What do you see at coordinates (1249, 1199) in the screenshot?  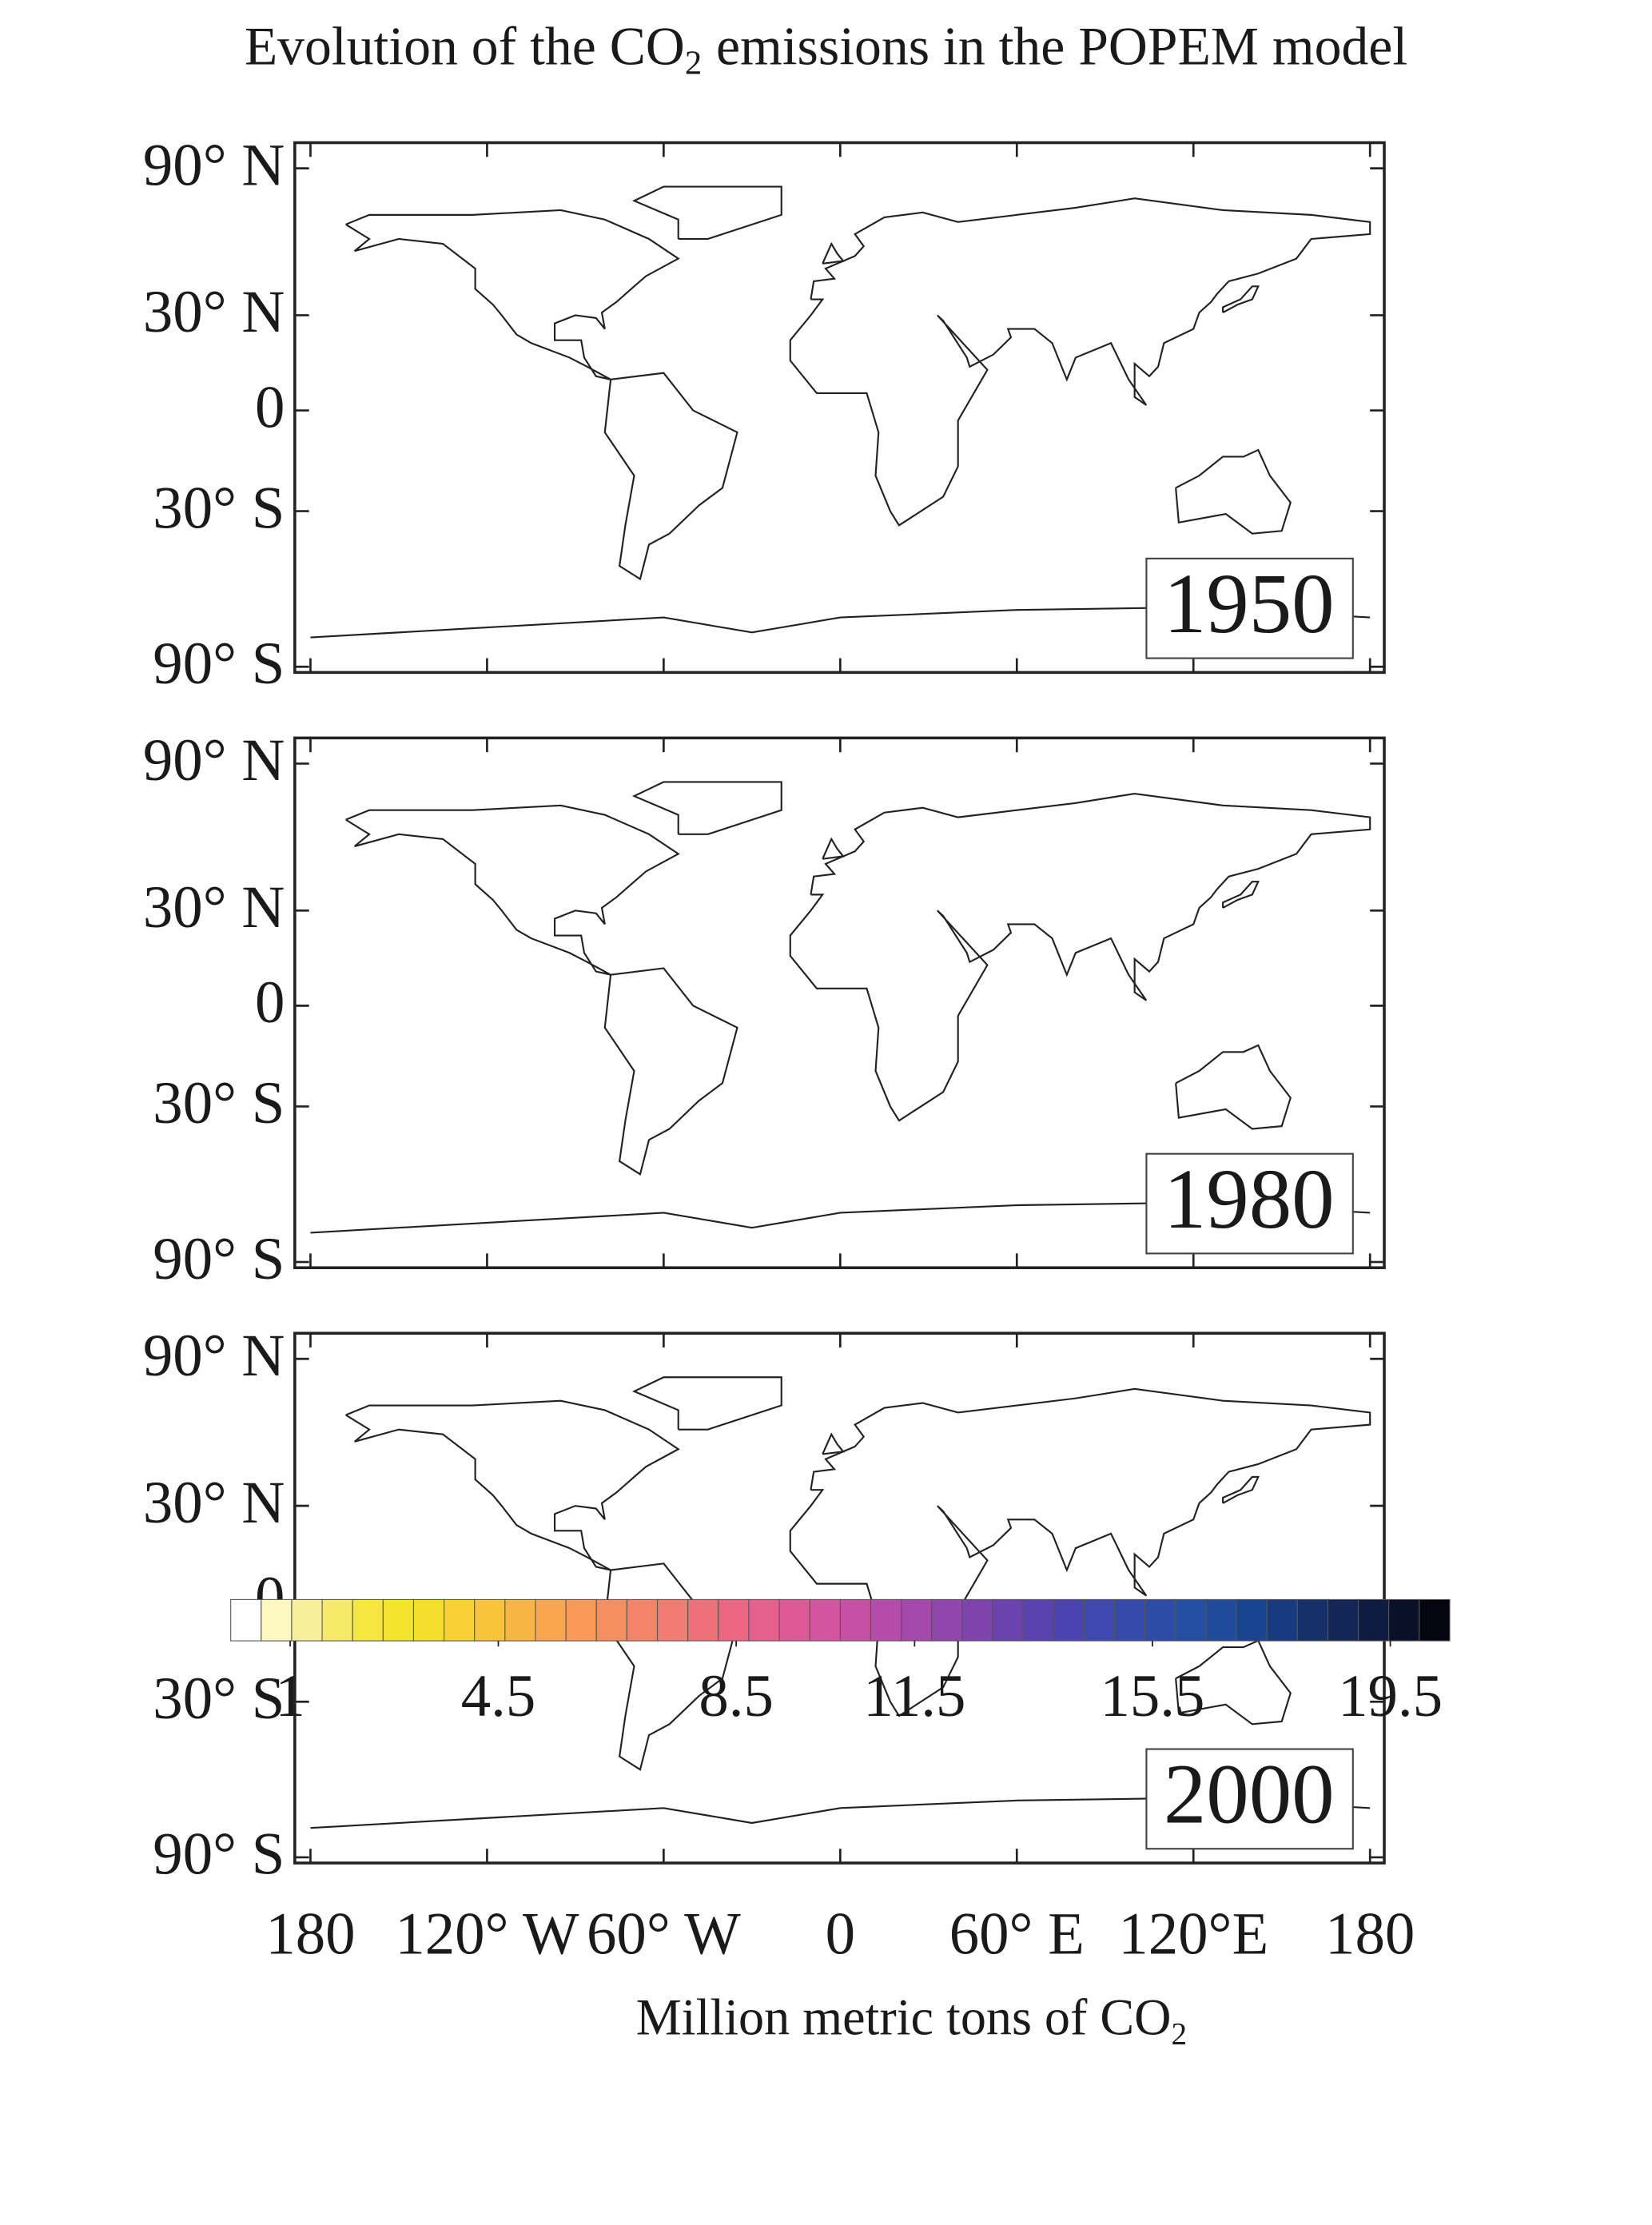 I see `year-label: 1980` at bounding box center [1249, 1199].